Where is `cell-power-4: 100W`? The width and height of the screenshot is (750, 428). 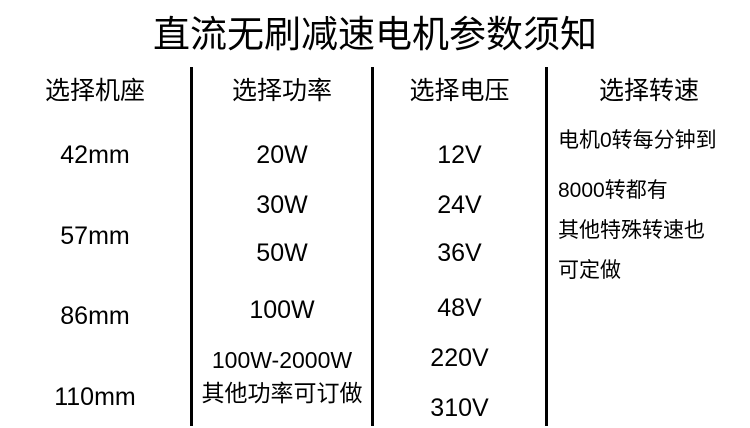 cell-power-4: 100W is located at coordinates (282, 310).